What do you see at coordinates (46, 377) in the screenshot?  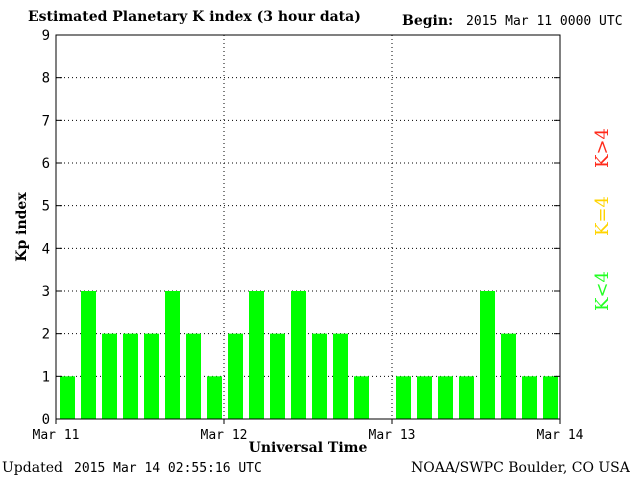 I see `y-tick-label-1: 1` at bounding box center [46, 377].